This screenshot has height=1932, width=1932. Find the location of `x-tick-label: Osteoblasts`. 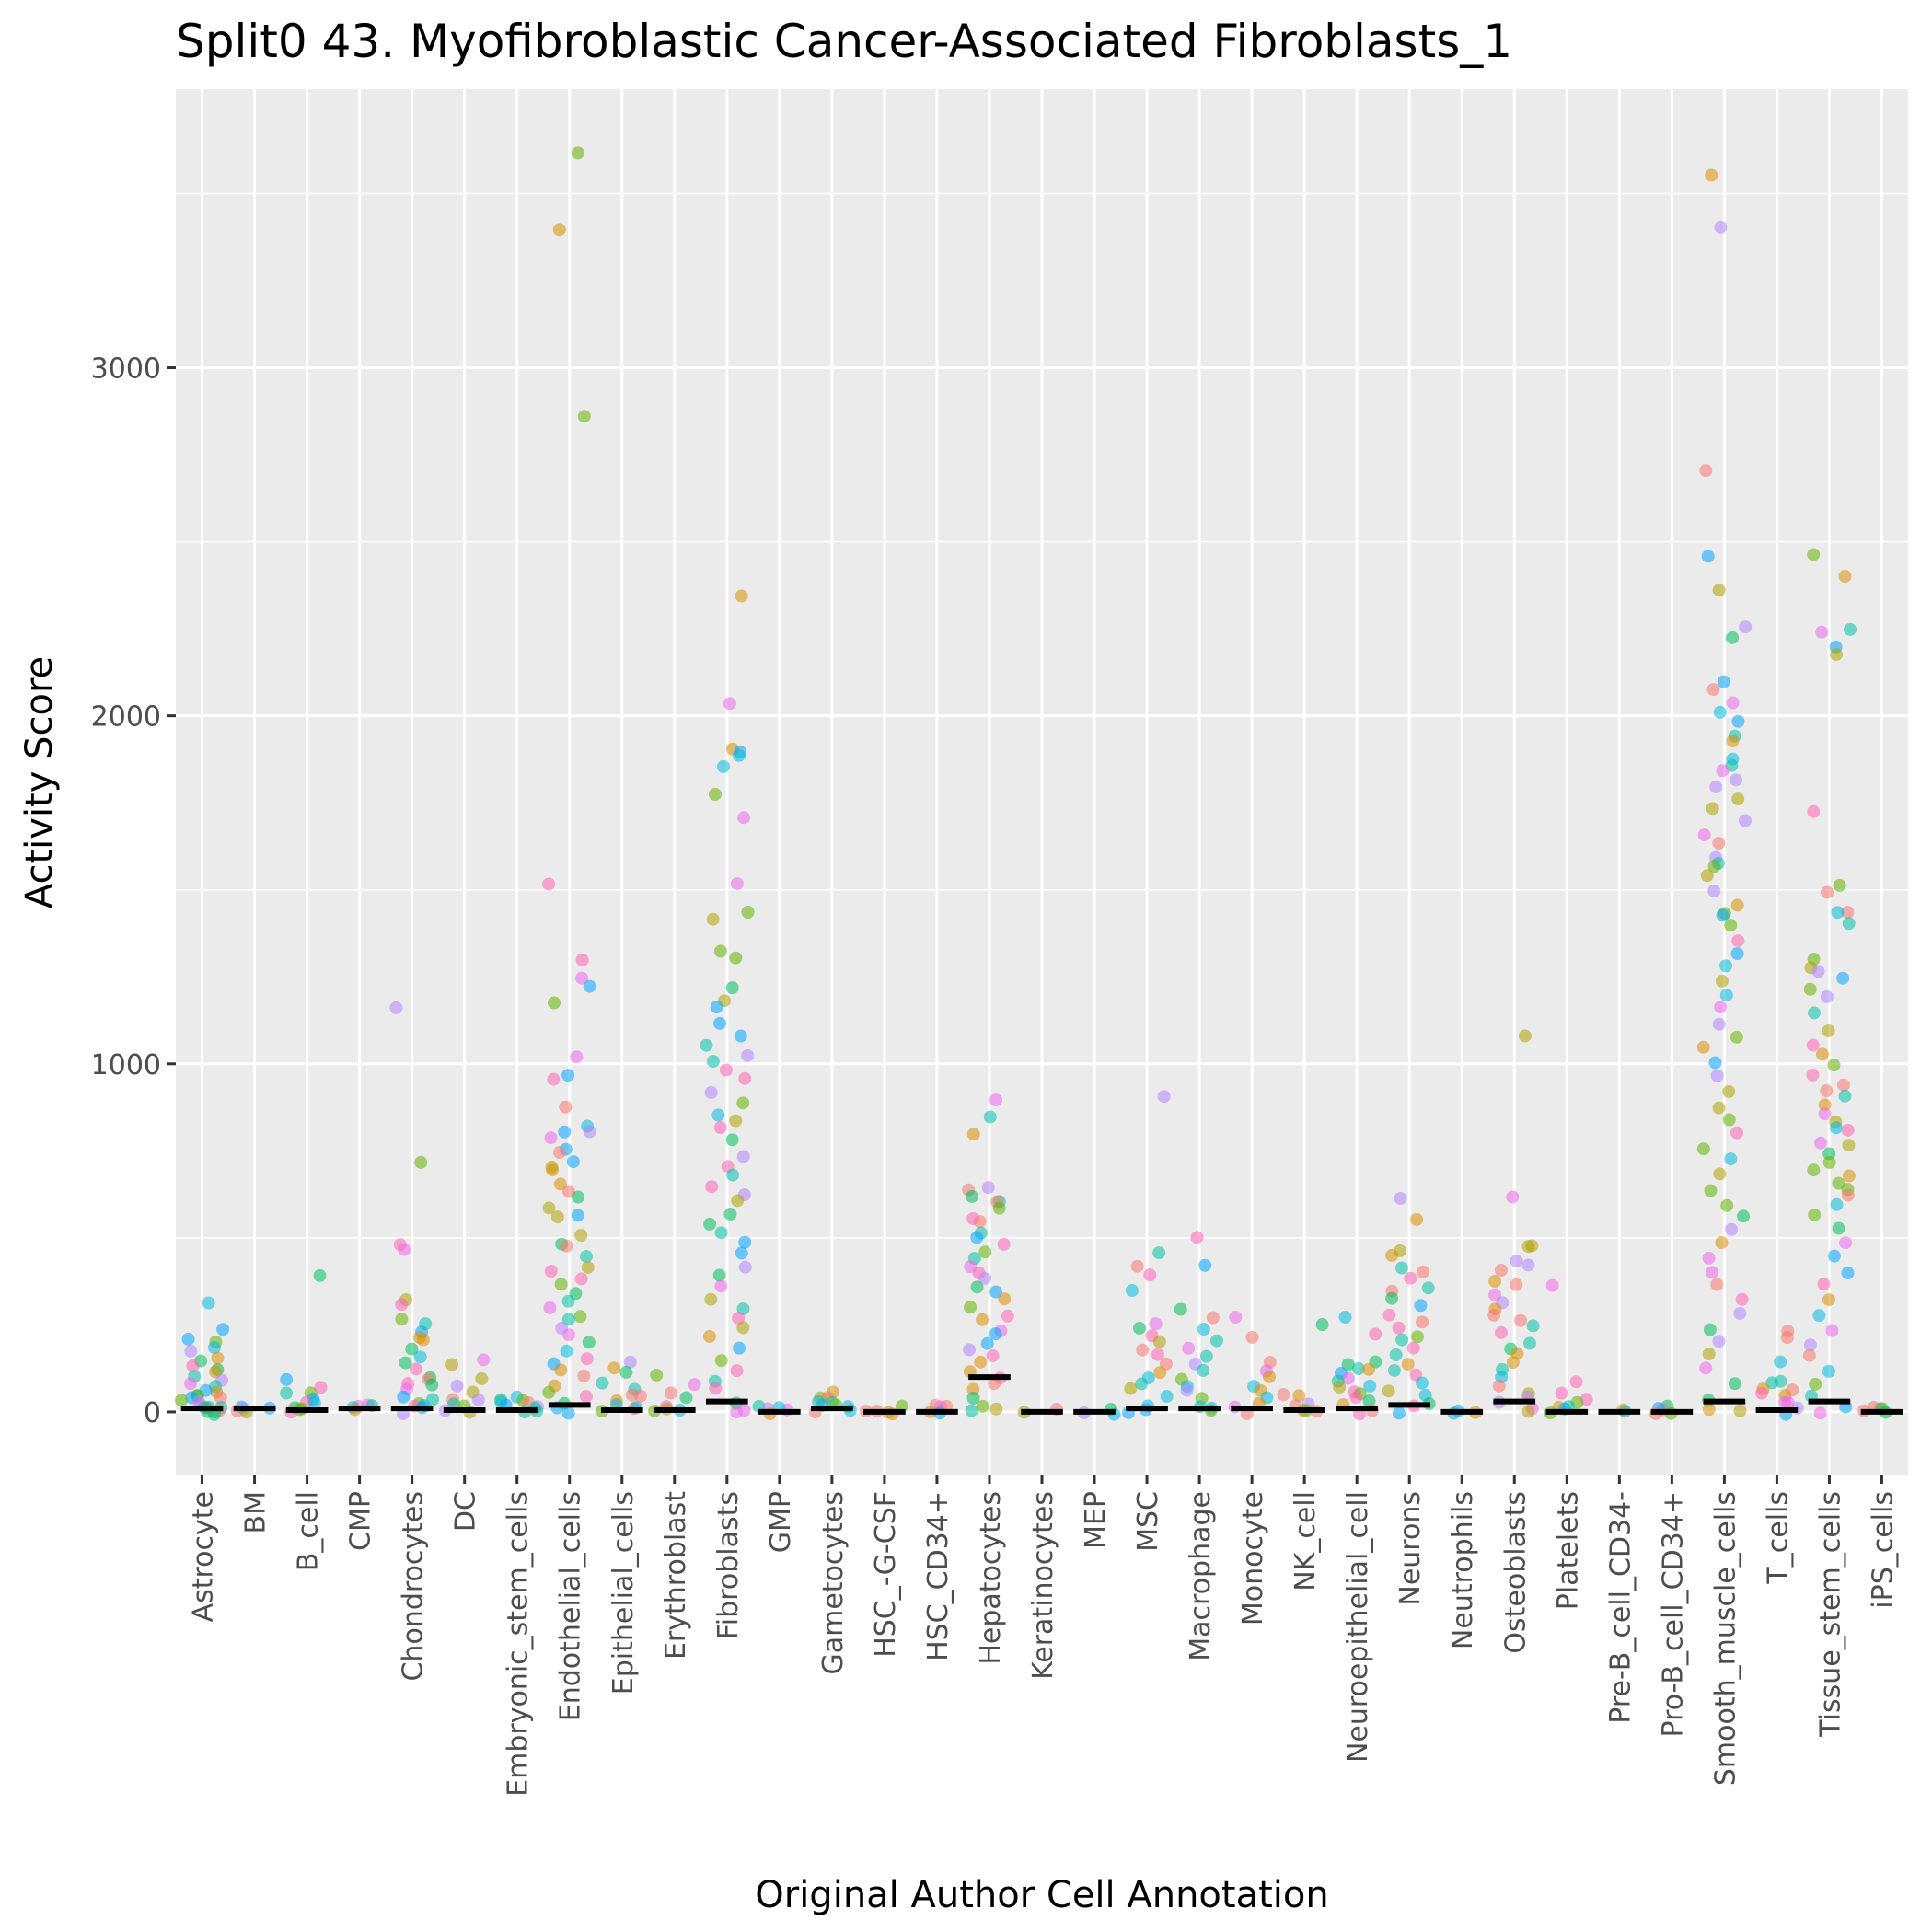

x-tick-label: Osteoblasts is located at coordinates (1516, 1573).